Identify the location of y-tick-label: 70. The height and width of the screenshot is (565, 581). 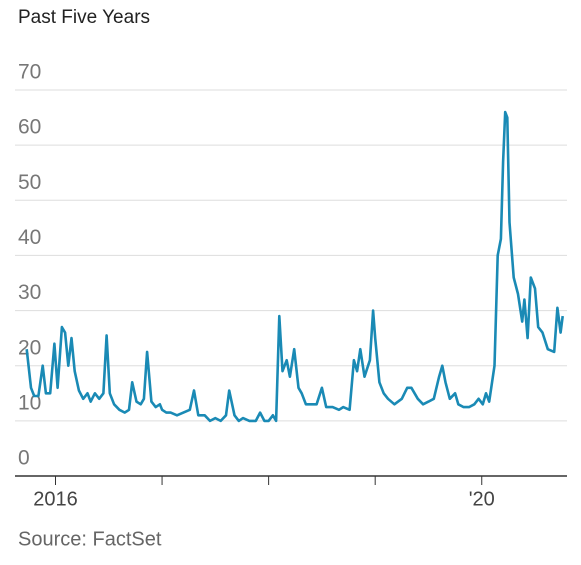
(29, 72).